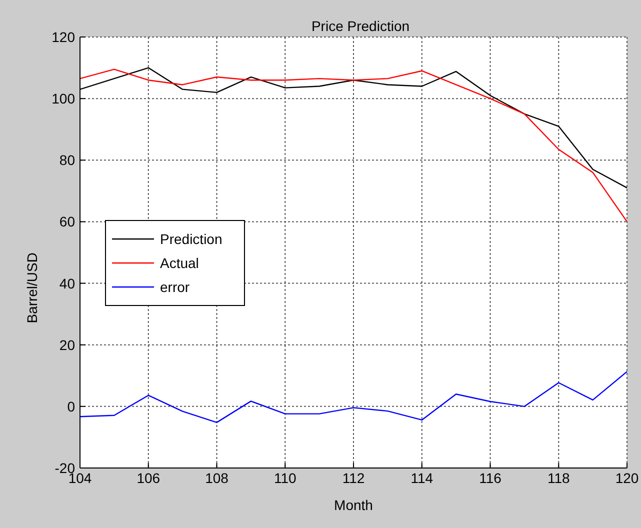  Describe the element at coordinates (67, 283) in the screenshot. I see `y-tick-label: 40` at that location.